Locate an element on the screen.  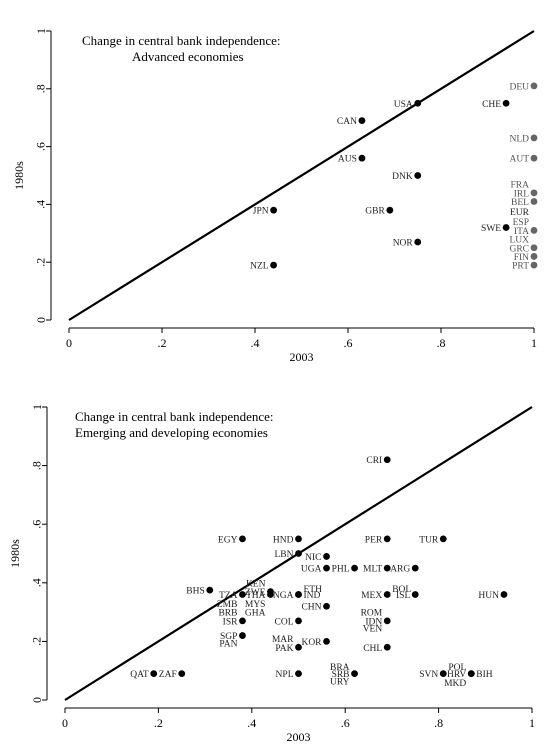
data-point-sgp is located at coordinates (242, 635).